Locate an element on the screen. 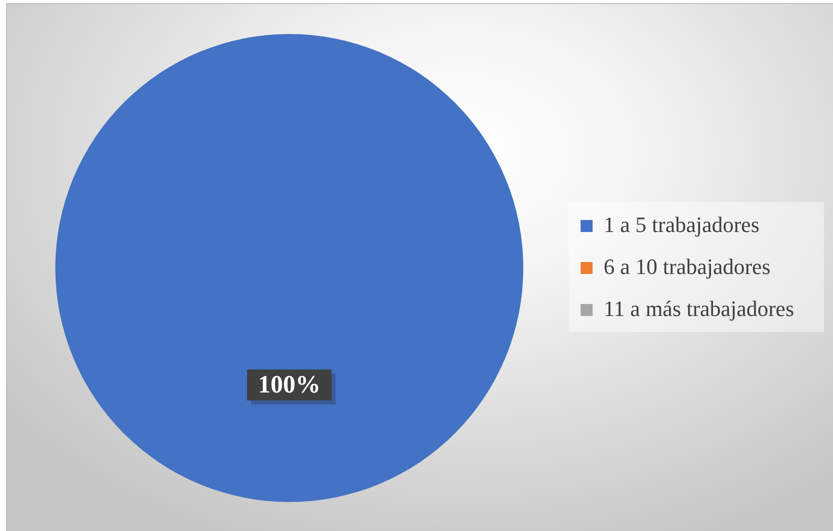 The height and width of the screenshot is (531, 833). legend-label: 6 a 10 trabajadores is located at coordinates (687, 266).